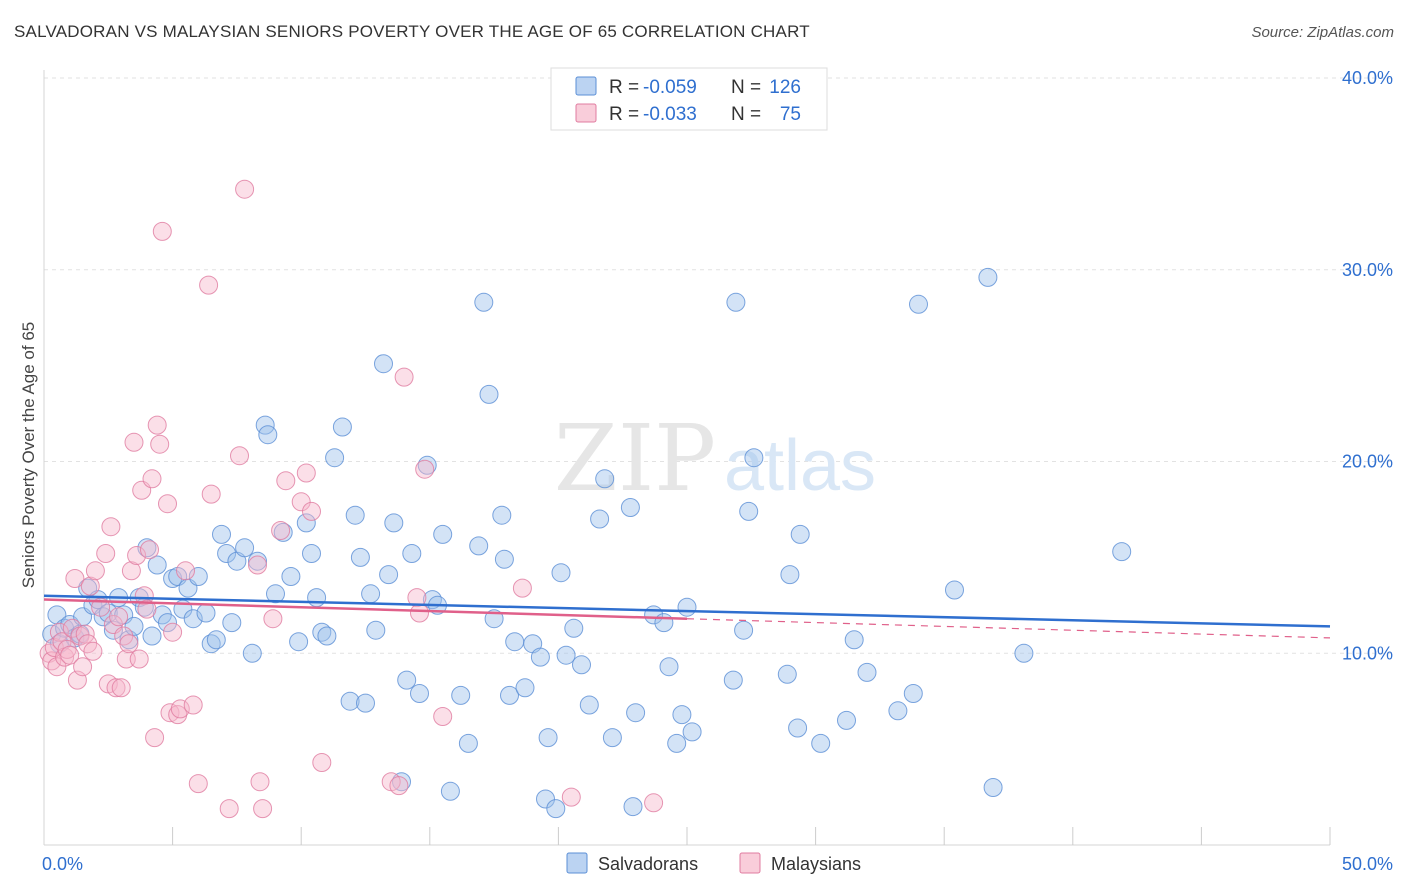 This screenshot has width=1406, height=892. Describe the element at coordinates (28, 455) in the screenshot. I see `y-axis-title: Seniors Poverty Over the Age of 65` at that location.